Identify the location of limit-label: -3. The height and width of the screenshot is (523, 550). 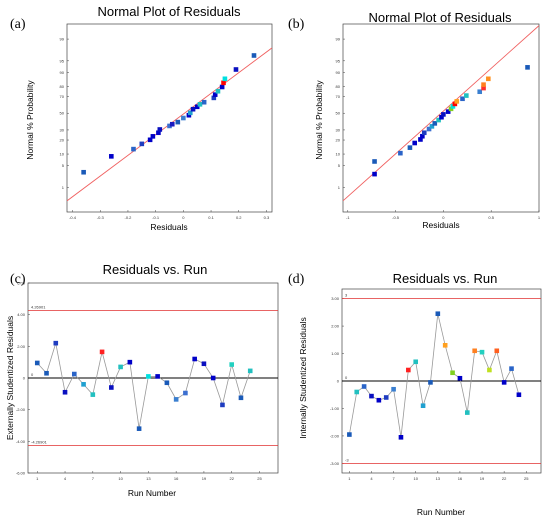
(347, 459).